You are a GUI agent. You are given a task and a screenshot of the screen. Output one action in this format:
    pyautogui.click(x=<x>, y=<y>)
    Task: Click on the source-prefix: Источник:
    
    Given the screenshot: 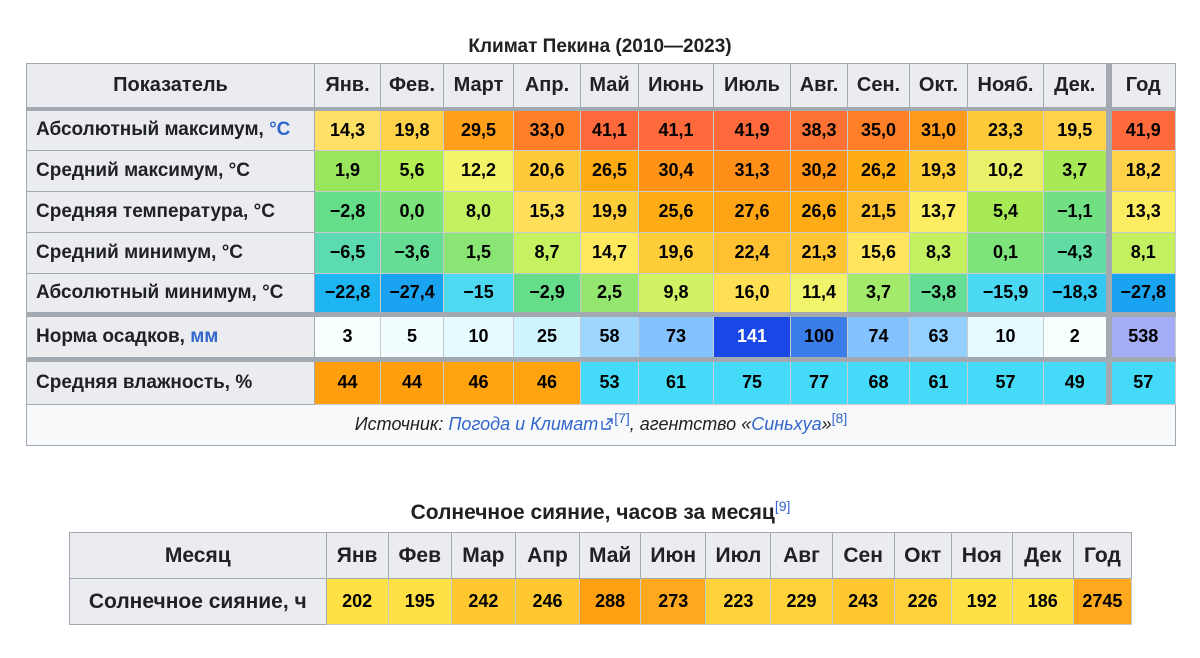 What is the action you would take?
    pyautogui.click(x=401, y=424)
    